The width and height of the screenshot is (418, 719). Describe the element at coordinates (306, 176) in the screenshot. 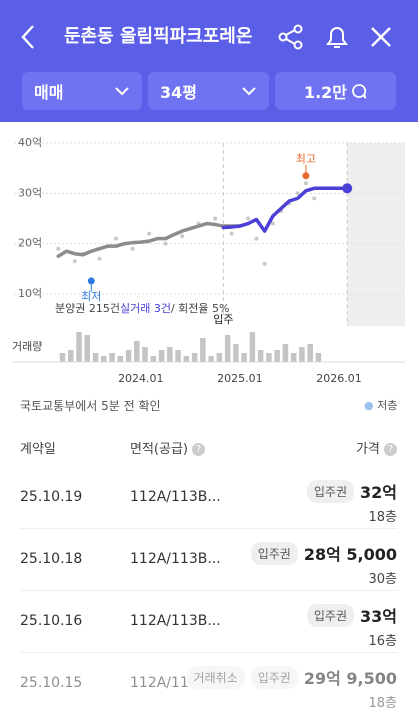

I see `high-marker` at that location.